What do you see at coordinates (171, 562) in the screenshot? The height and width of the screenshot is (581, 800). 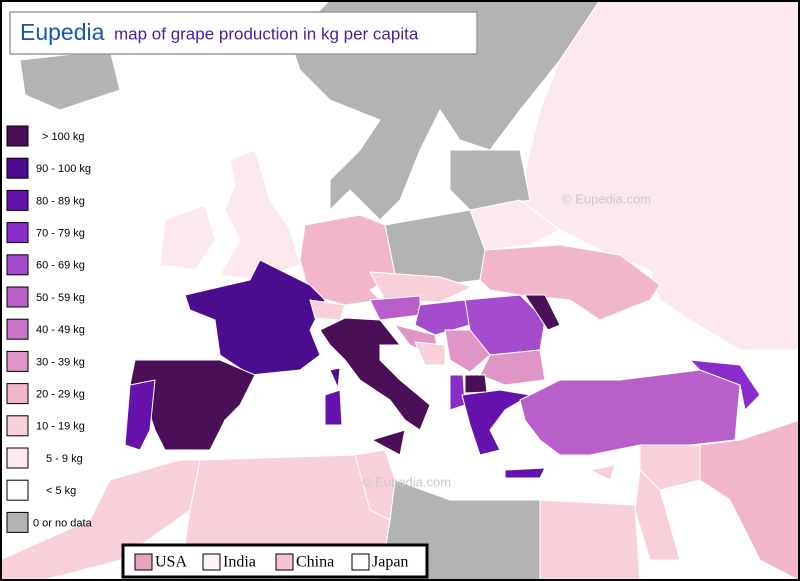 I see `comparison-label: USA` at bounding box center [171, 562].